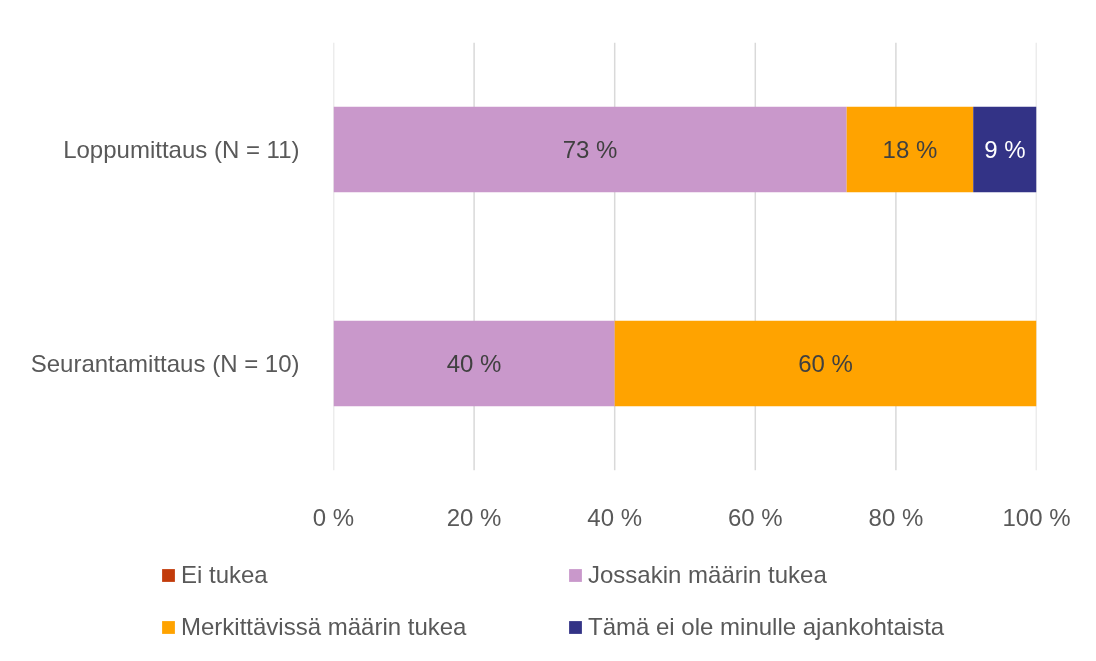 The image size is (1096, 661). What do you see at coordinates (333, 517) in the screenshot?
I see `x-tick-label: 0 %` at bounding box center [333, 517].